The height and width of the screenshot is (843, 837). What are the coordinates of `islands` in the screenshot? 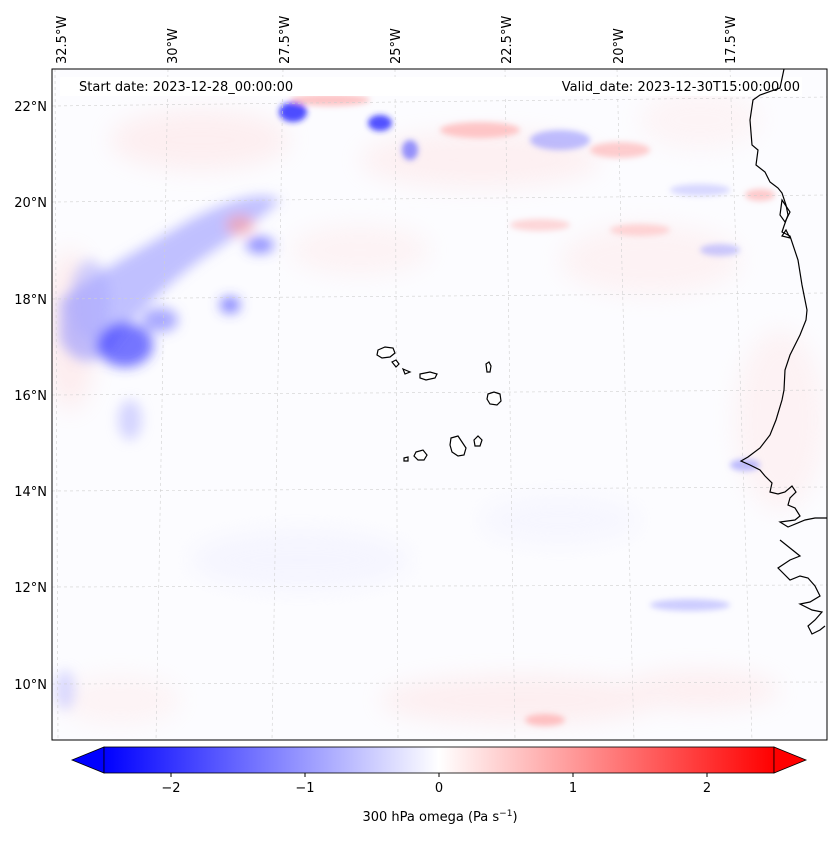 It's located at (439, 404).